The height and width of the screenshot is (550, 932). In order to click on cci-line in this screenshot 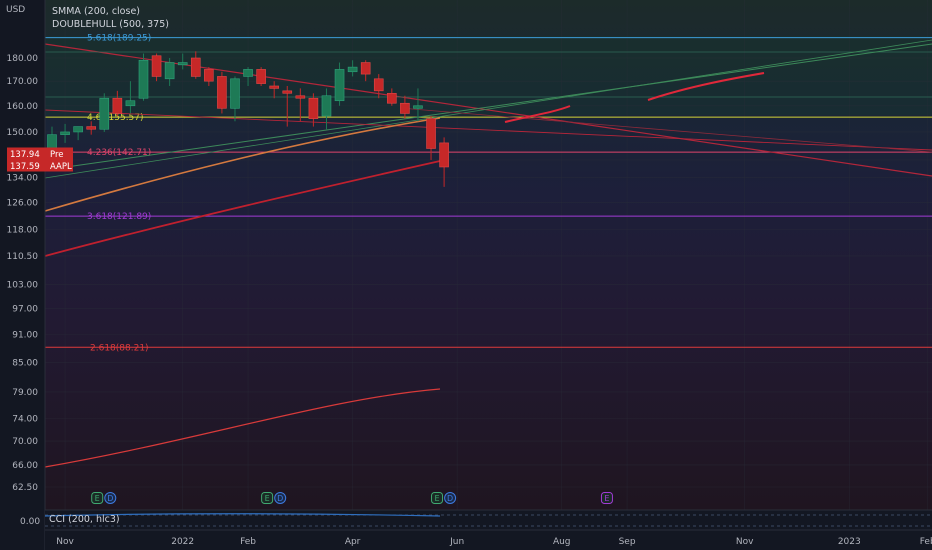, I will do `click(242, 515)`.